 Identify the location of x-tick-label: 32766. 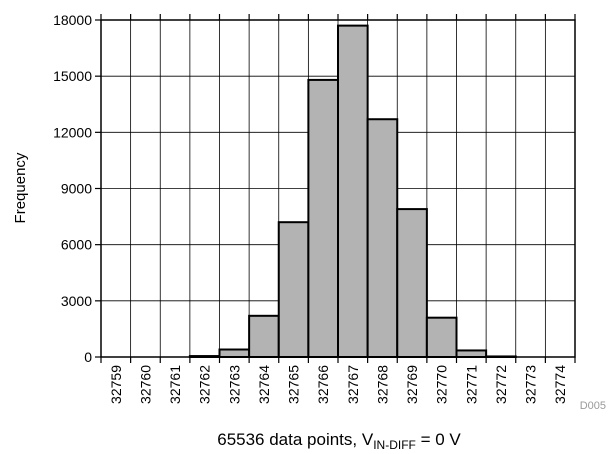
(323, 384).